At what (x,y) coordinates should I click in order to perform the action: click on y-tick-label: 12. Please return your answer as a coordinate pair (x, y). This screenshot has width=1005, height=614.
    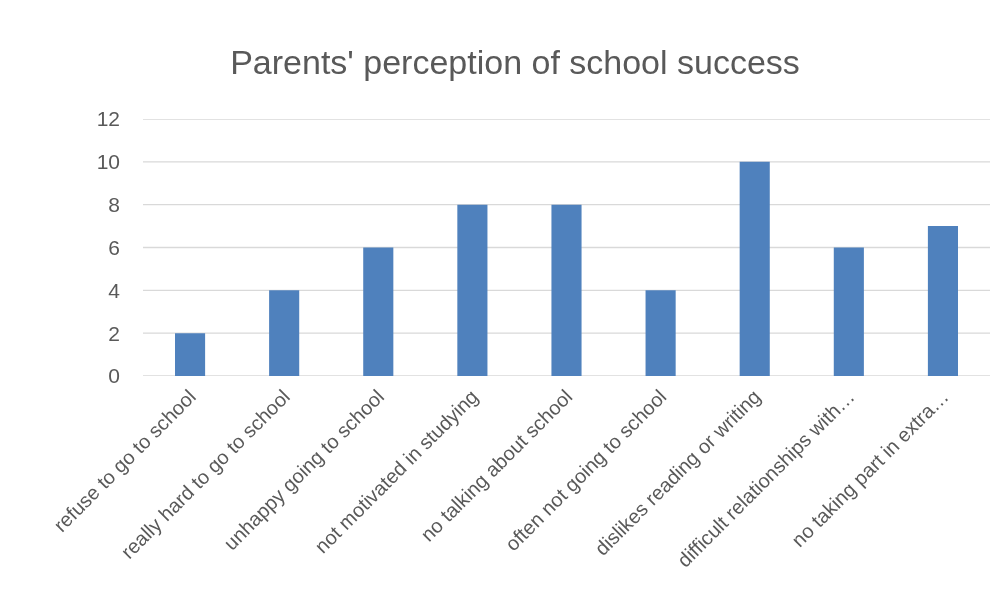
    Looking at the image, I should click on (108, 119).